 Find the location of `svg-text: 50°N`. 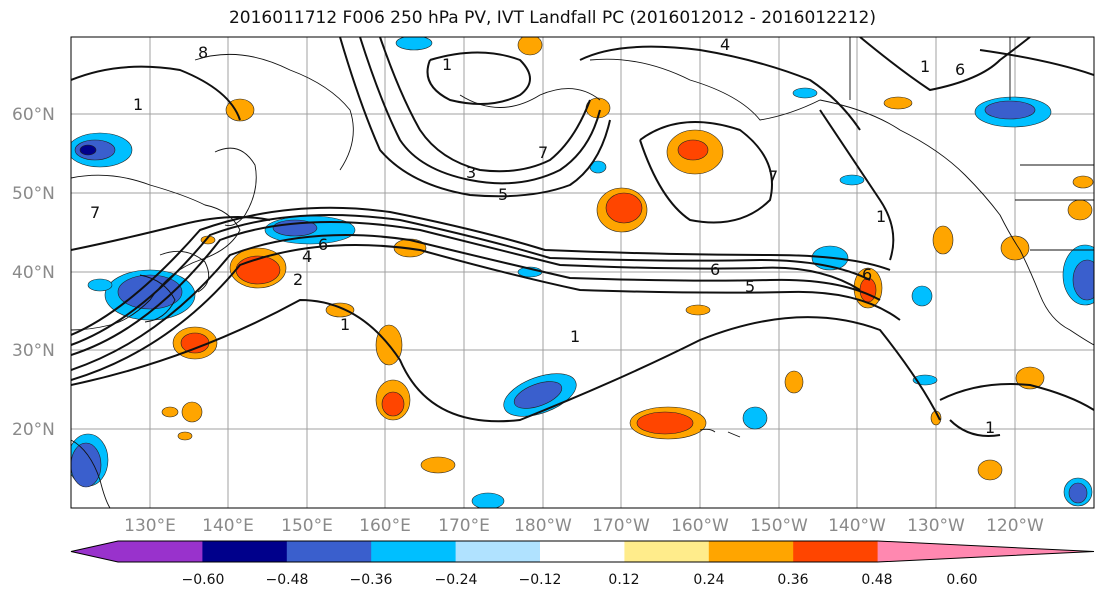

svg-text: 50°N is located at coordinates (33, 194).